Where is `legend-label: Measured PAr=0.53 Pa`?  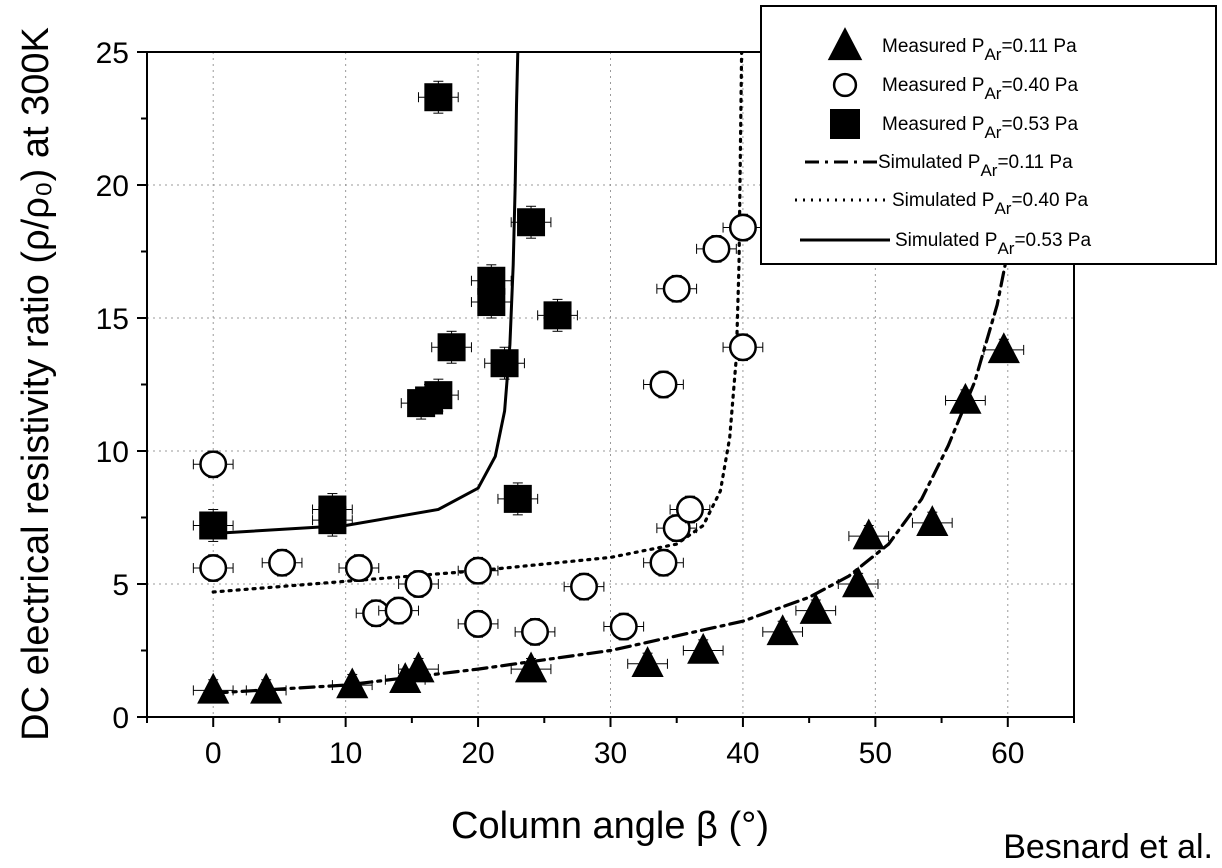 legend-label: Measured PAr=0.53 Pa is located at coordinates (980, 128).